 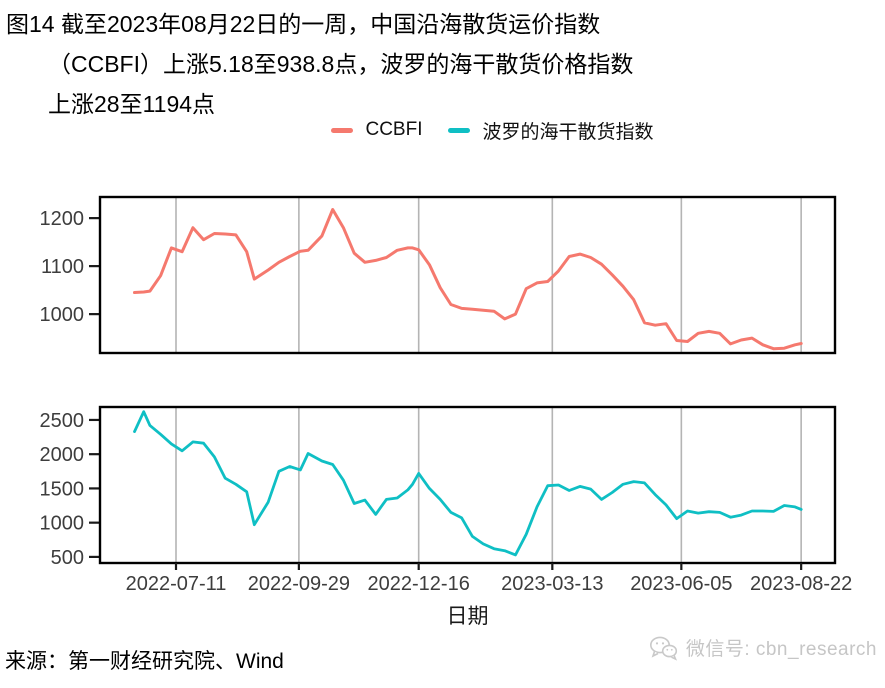 I want to click on y-tick-label: 500, so click(x=67, y=558).